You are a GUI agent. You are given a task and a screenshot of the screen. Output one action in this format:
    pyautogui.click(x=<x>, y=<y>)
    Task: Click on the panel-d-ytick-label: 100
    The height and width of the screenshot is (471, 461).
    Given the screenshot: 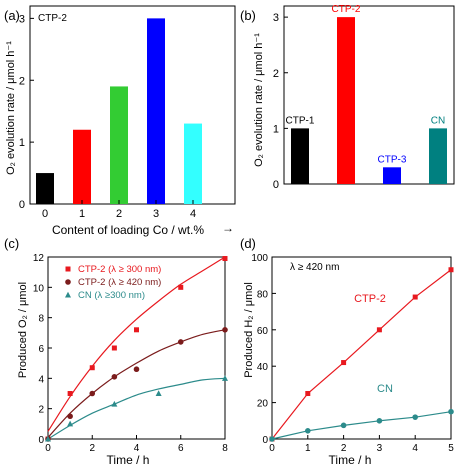 What is the action you would take?
    pyautogui.click(x=259, y=258)
    